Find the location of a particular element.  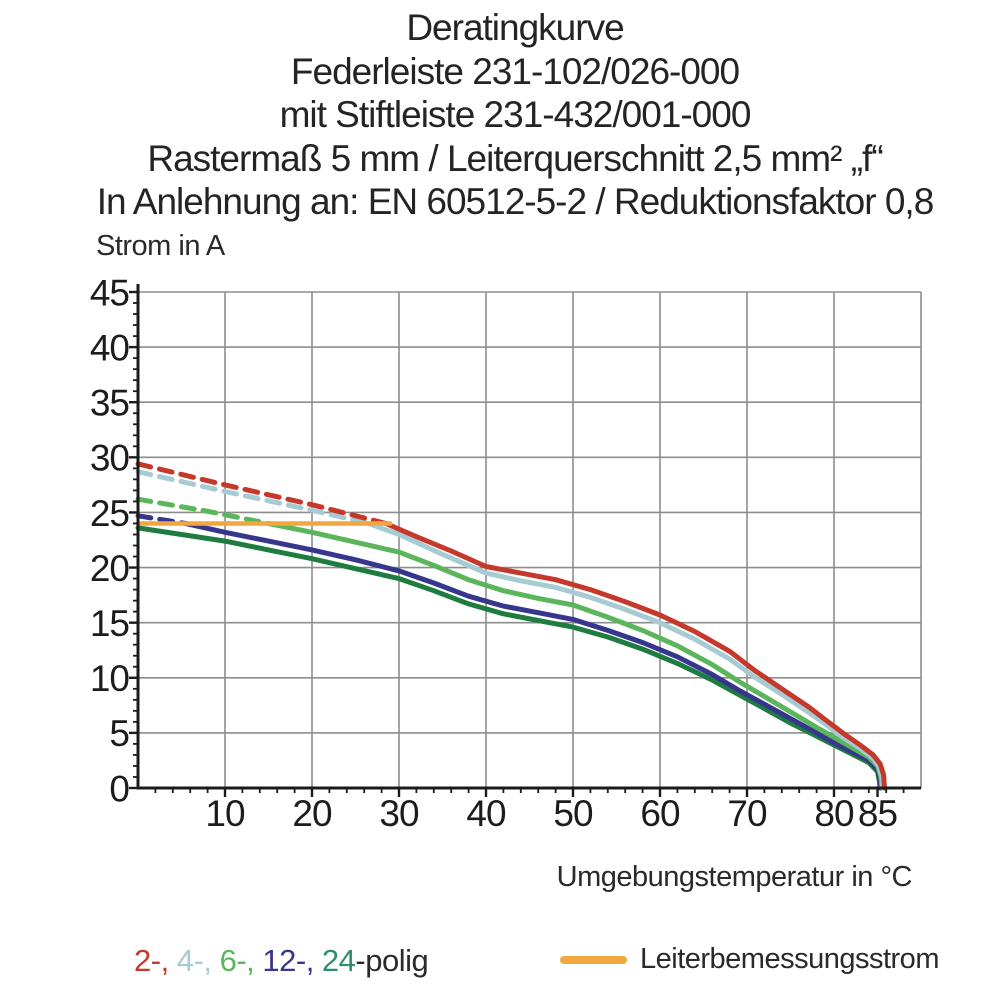

legend-pole-token: -polig is located at coordinates (392, 960).